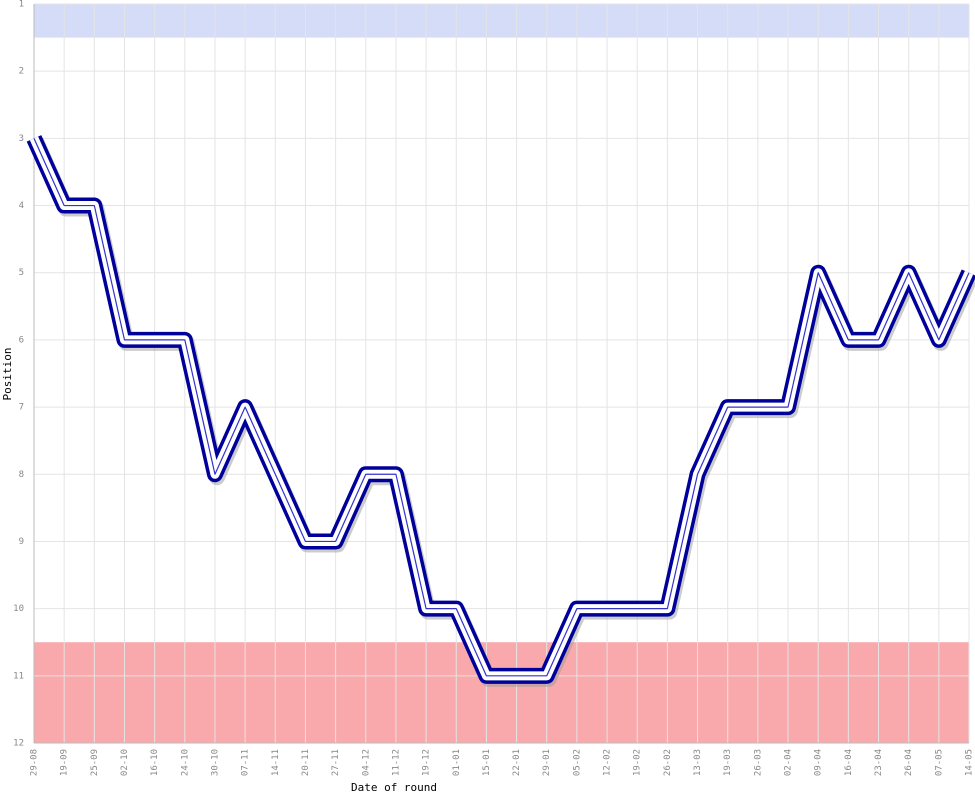 This screenshot has width=975, height=800. Describe the element at coordinates (21, 408) in the screenshot. I see `y-tick-label: 7` at that location.